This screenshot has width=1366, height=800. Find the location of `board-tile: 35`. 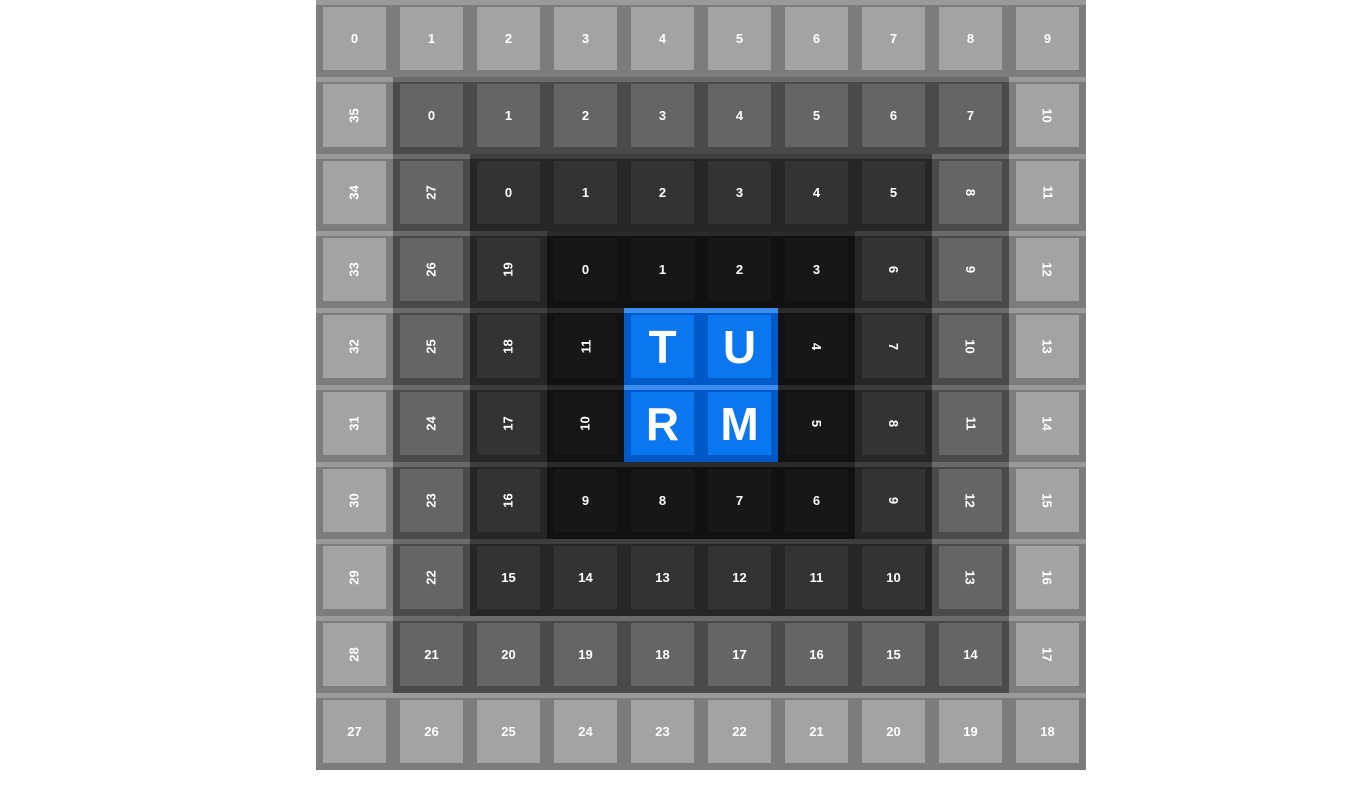

board-tile: 35 is located at coordinates (354, 115).